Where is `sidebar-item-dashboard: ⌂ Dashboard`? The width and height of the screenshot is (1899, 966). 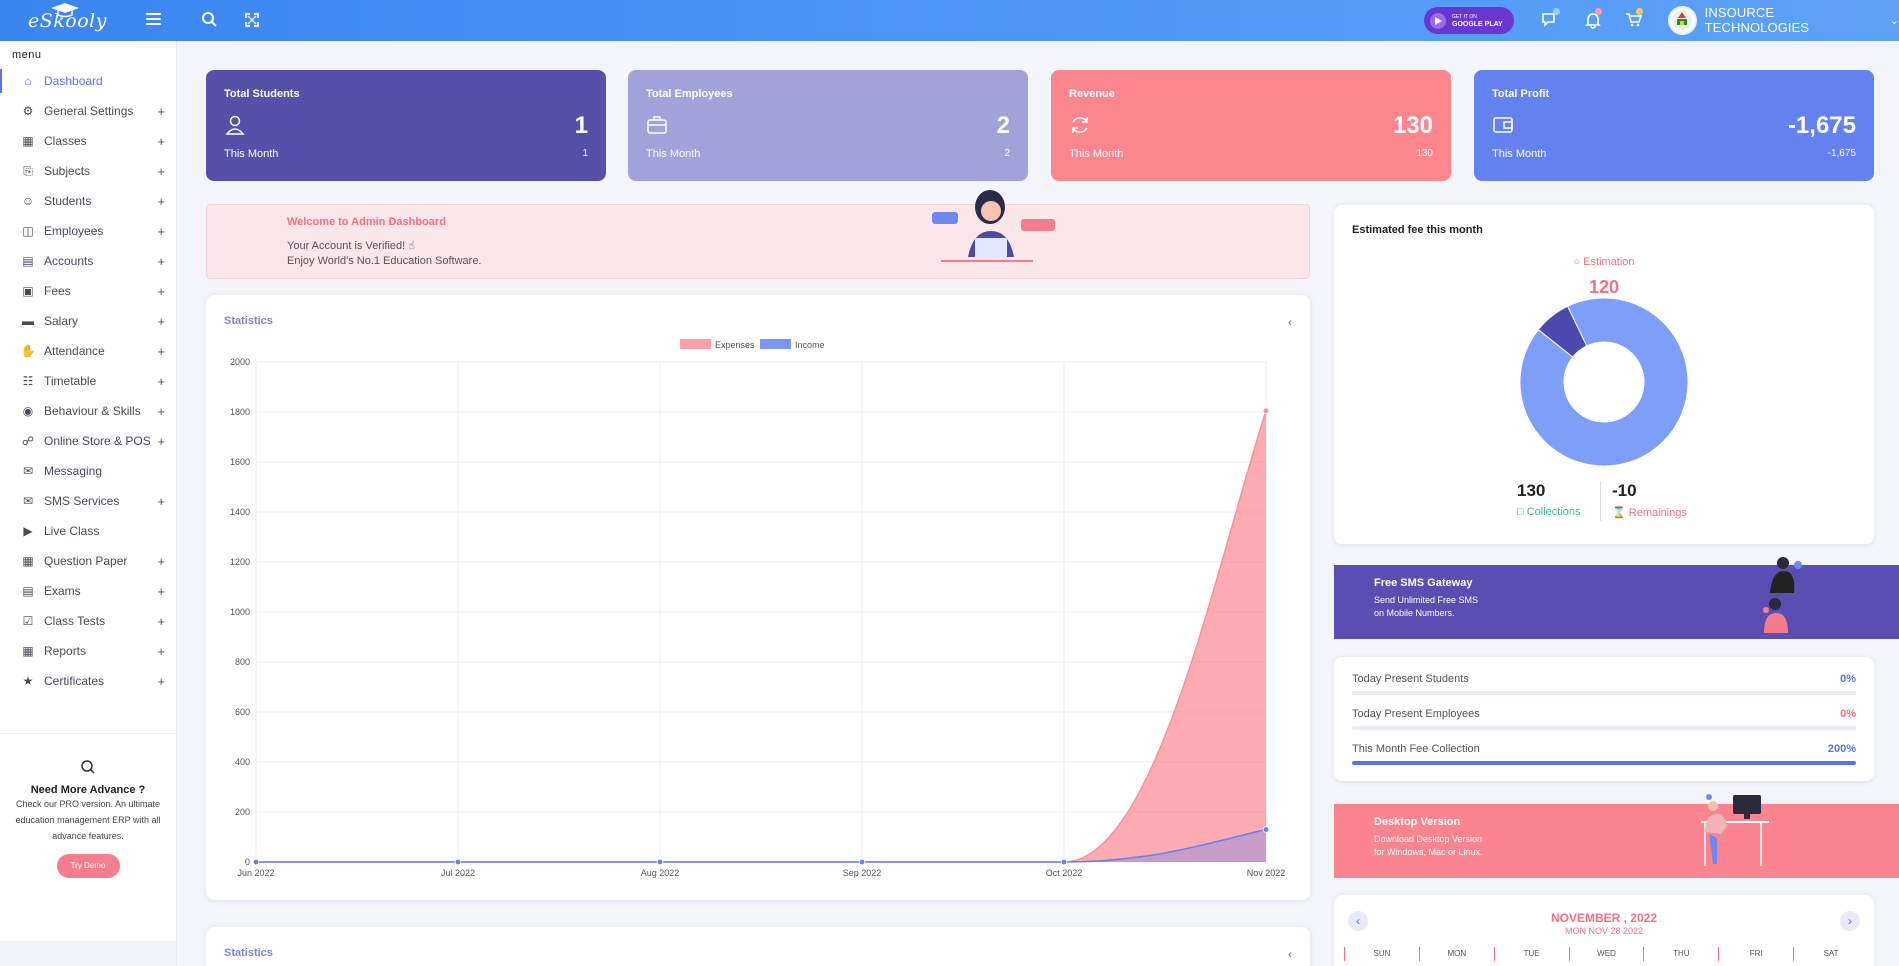 sidebar-item-dashboard: ⌂ Dashboard is located at coordinates (88, 81).